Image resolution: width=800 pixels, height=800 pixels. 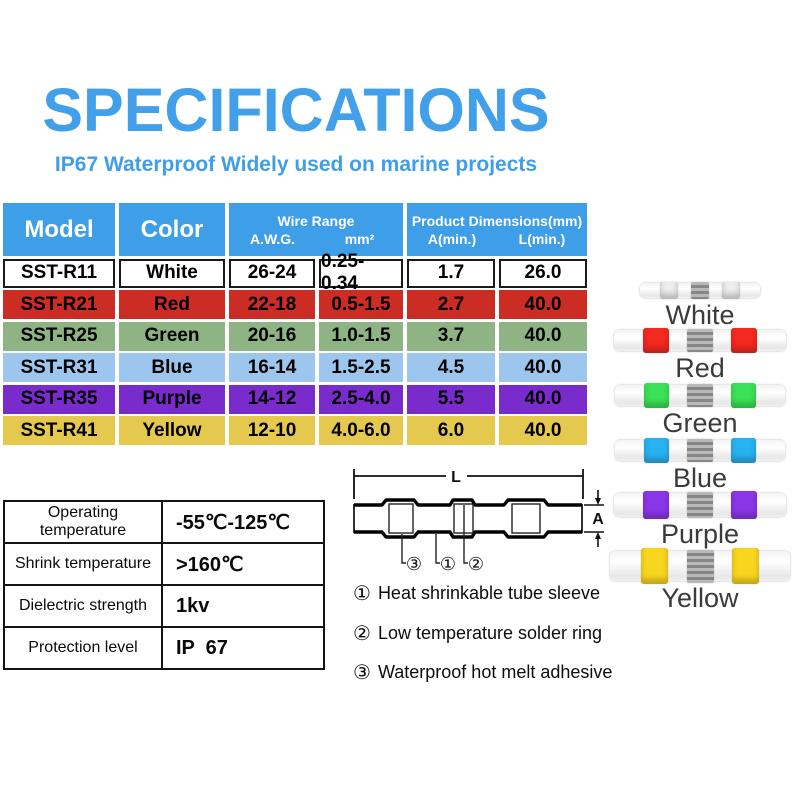 I want to click on header-color: Color, so click(x=172, y=229).